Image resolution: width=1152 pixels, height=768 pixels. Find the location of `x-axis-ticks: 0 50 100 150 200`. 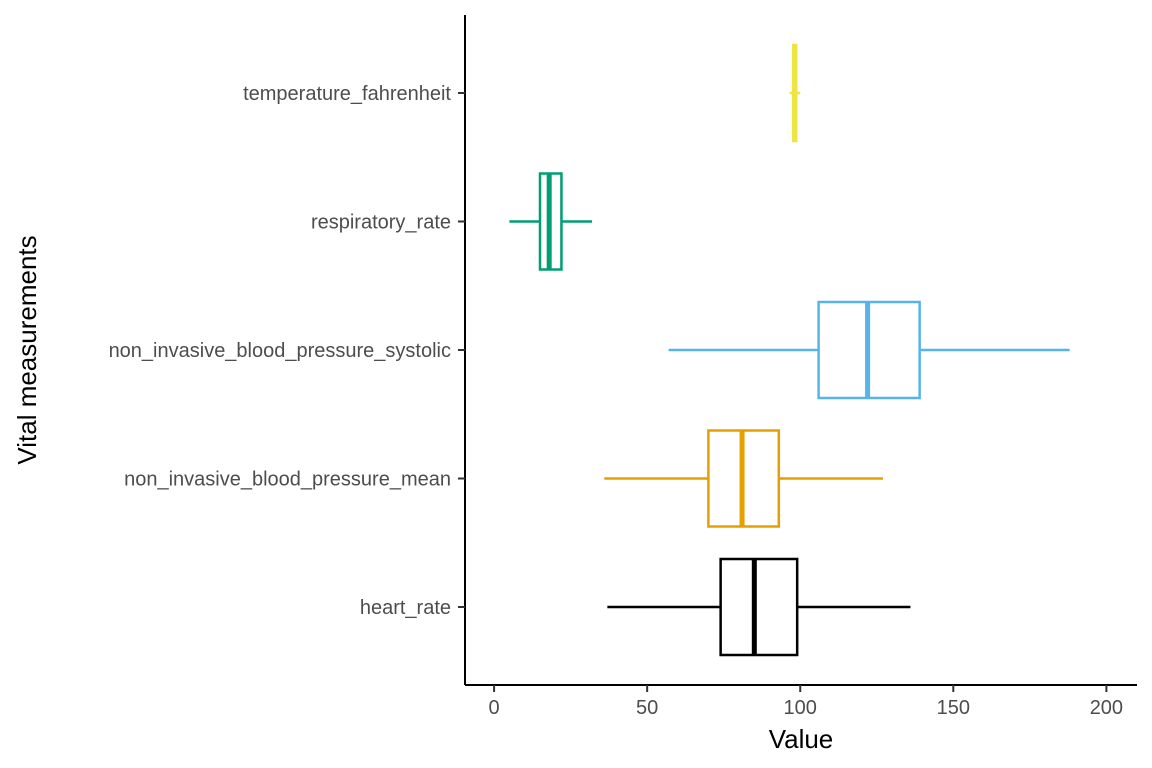

x-axis-ticks: 0 50 100 150 200 is located at coordinates (806, 702).